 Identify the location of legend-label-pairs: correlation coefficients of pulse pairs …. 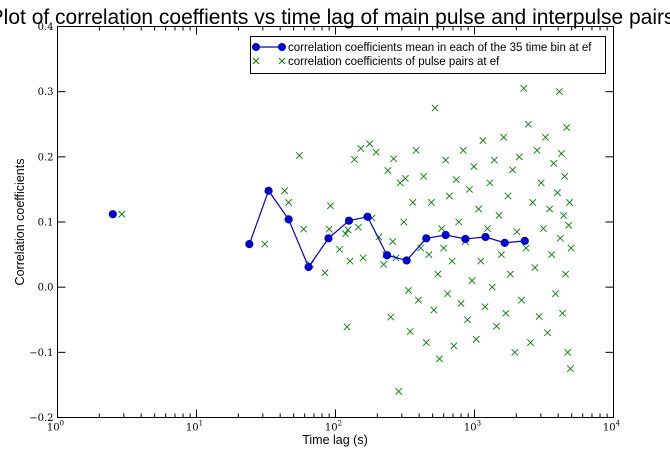
(394, 62).